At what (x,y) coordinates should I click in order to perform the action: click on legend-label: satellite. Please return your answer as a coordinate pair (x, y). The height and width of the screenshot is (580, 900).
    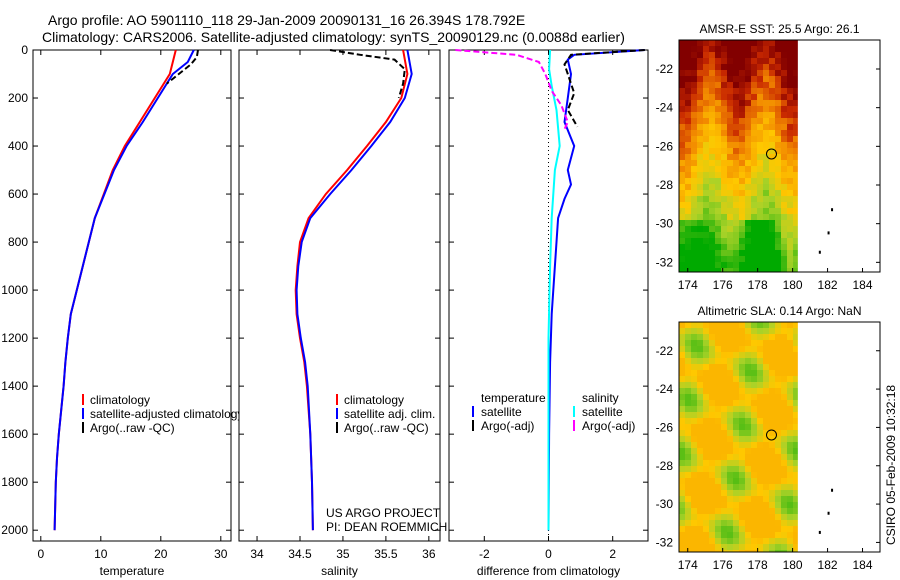
    Looking at the image, I should click on (602, 412).